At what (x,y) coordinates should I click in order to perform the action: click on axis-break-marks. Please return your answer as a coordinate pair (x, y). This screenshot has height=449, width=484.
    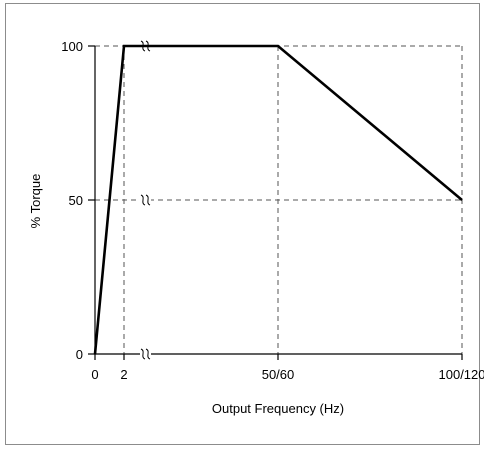
    Looking at the image, I should click on (145, 200).